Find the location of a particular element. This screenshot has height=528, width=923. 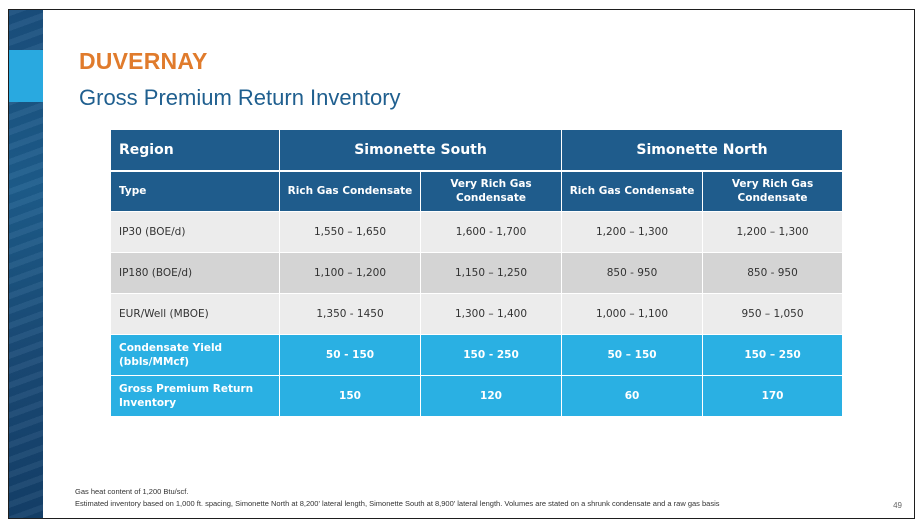

header-region: Region is located at coordinates (195, 150).